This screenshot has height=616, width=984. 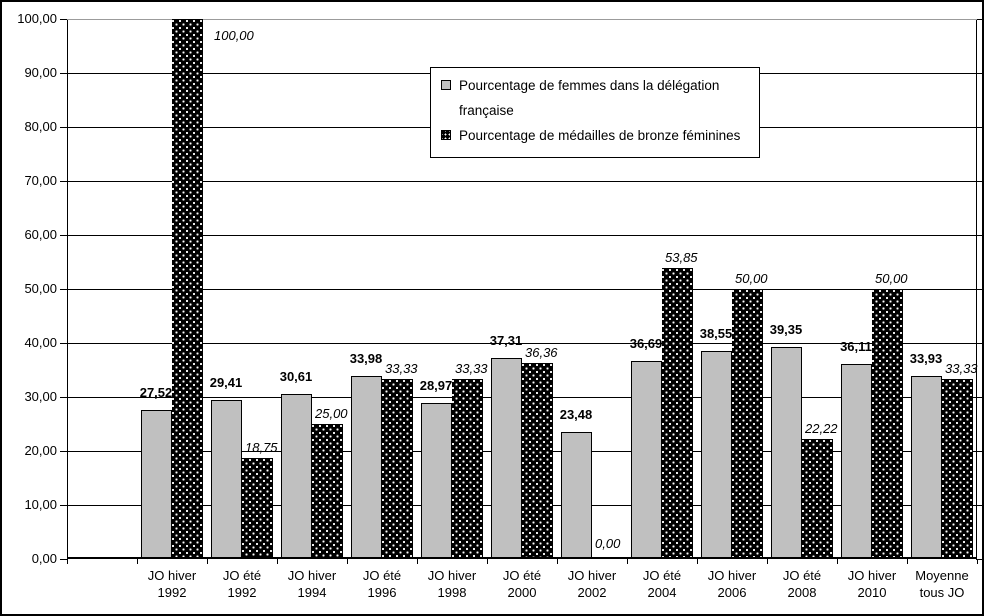 I want to click on value-label-femmes: 33,98, so click(x=366, y=358).